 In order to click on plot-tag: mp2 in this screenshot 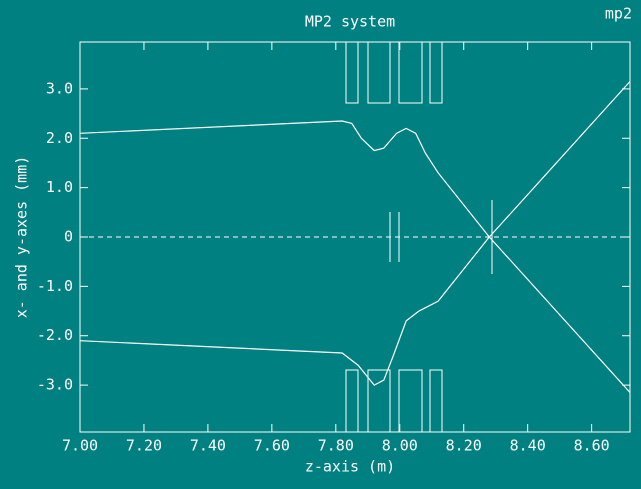, I will do `click(618, 14)`.